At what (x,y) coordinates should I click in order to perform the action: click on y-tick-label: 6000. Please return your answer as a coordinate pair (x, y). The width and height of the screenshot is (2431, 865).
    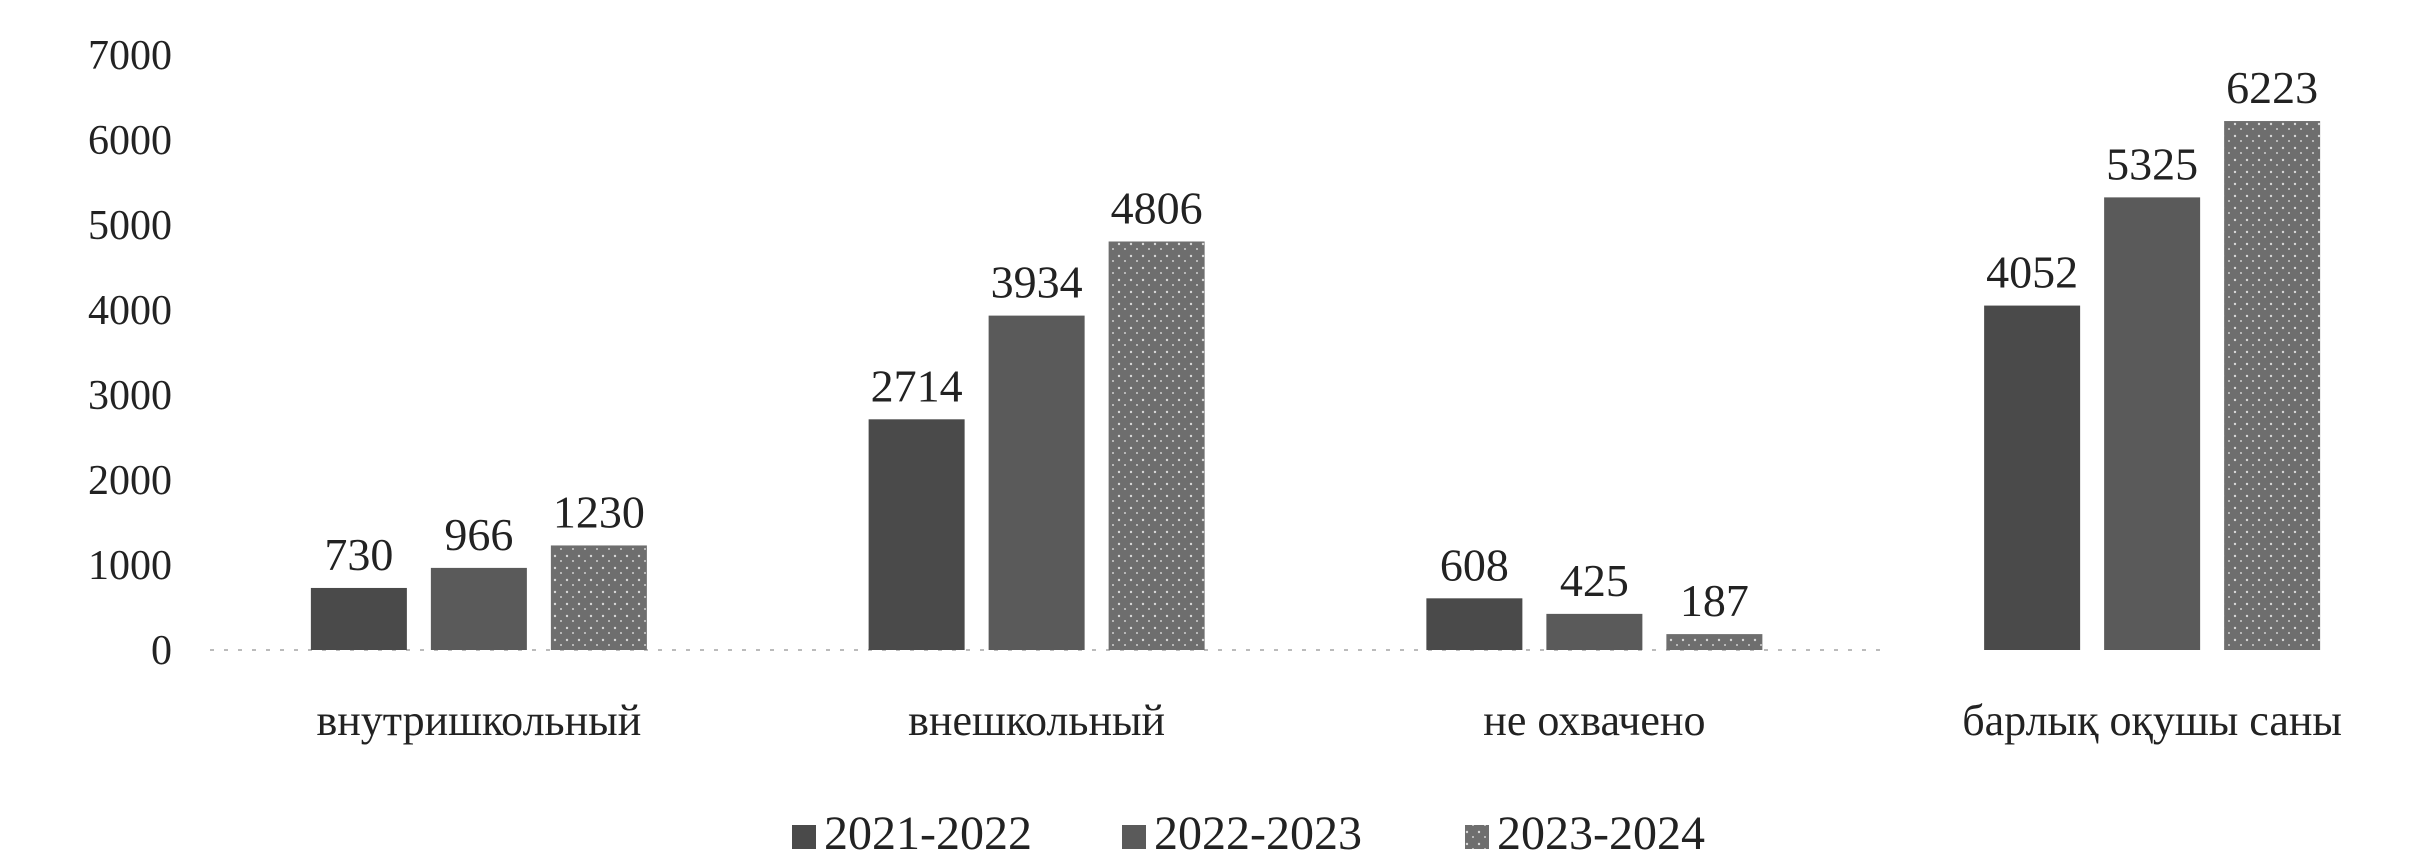
    Looking at the image, I should click on (130, 141).